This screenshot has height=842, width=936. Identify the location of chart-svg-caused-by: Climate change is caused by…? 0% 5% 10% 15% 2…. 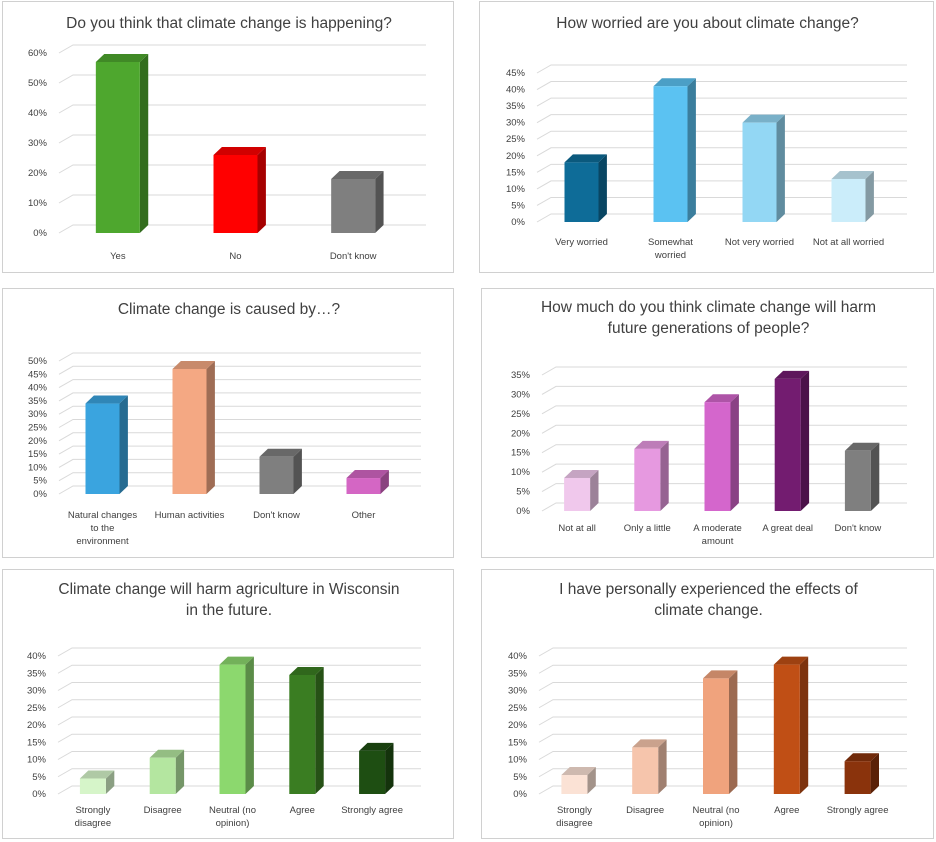
(224, 424).